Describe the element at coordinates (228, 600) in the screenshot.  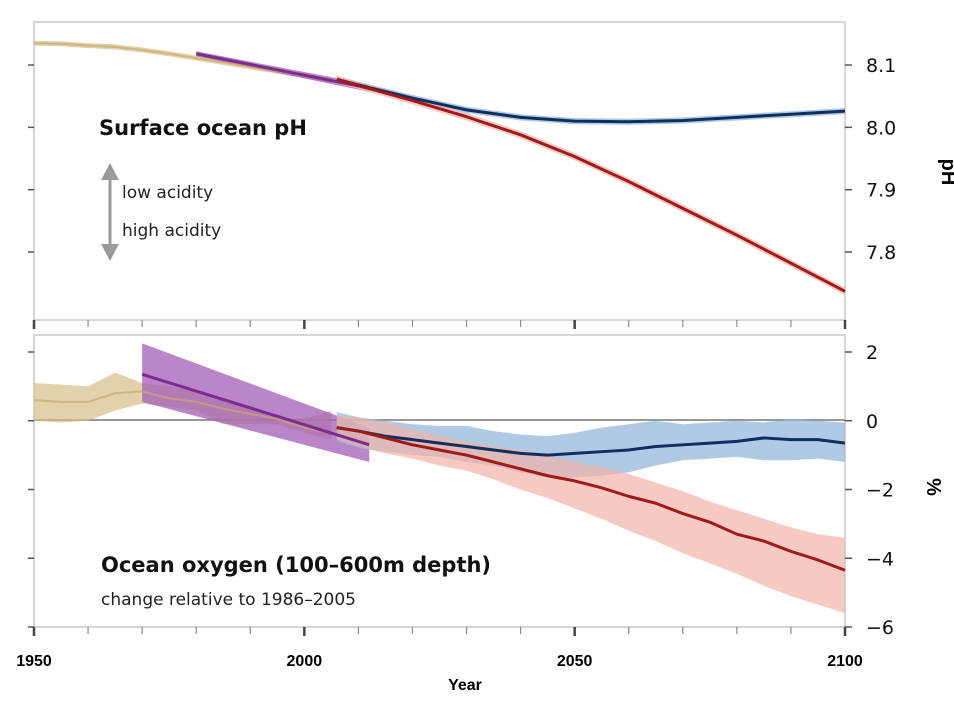
I see `bottom-panel-subtitle: change relative to 1986–2005` at that location.